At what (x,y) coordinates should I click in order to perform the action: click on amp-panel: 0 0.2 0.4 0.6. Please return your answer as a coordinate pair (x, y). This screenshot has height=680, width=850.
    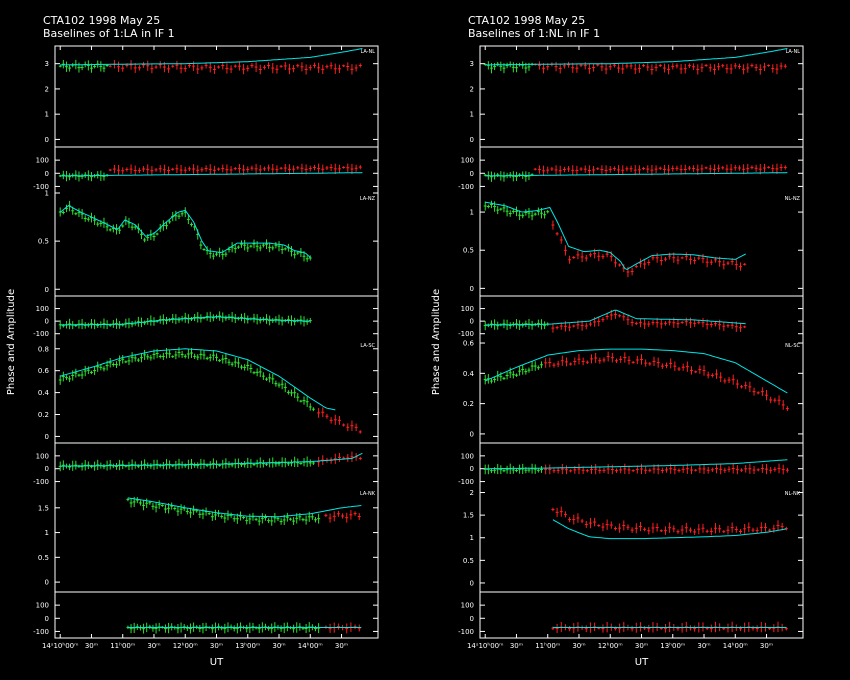
    Looking at the image, I should click on (633, 389).